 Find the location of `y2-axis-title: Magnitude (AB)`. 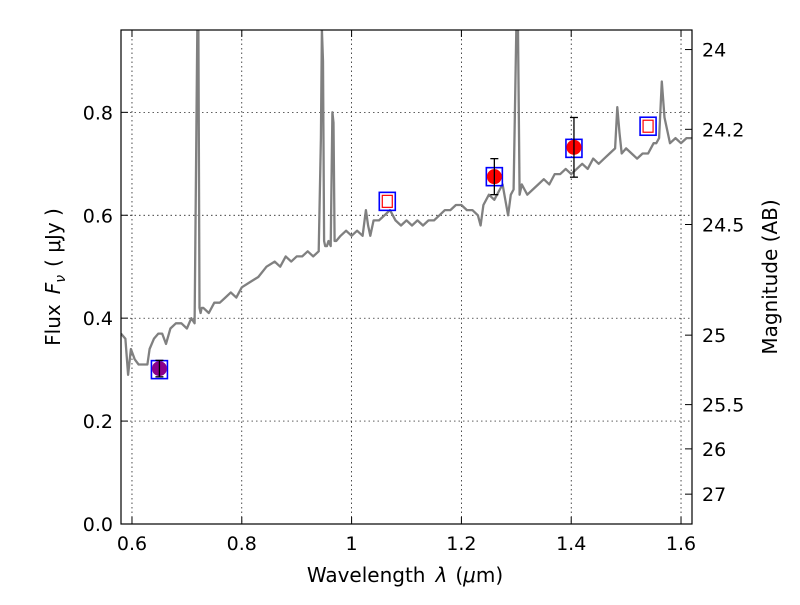

y2-axis-title: Magnitude (AB) is located at coordinates (770, 276).